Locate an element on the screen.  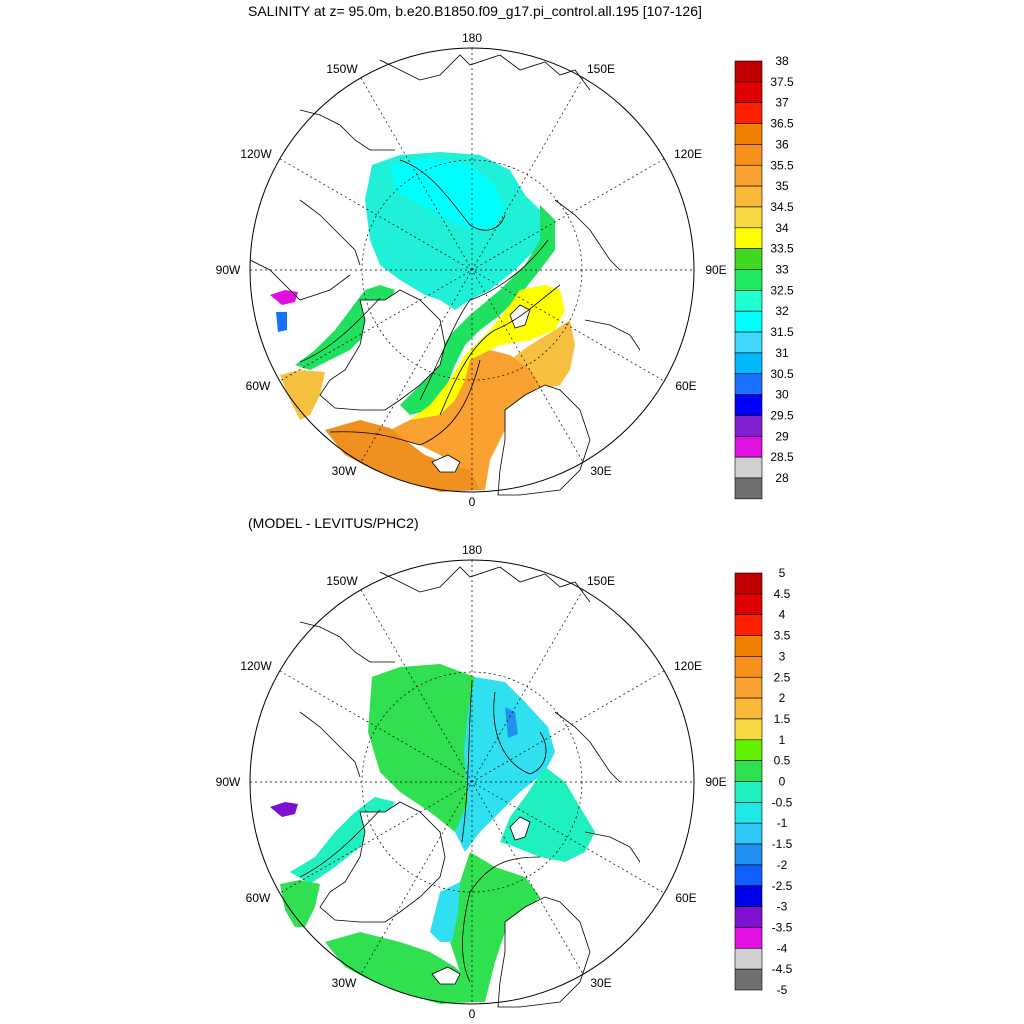
colorbar-tick-label: 33.5 is located at coordinates (782, 249).